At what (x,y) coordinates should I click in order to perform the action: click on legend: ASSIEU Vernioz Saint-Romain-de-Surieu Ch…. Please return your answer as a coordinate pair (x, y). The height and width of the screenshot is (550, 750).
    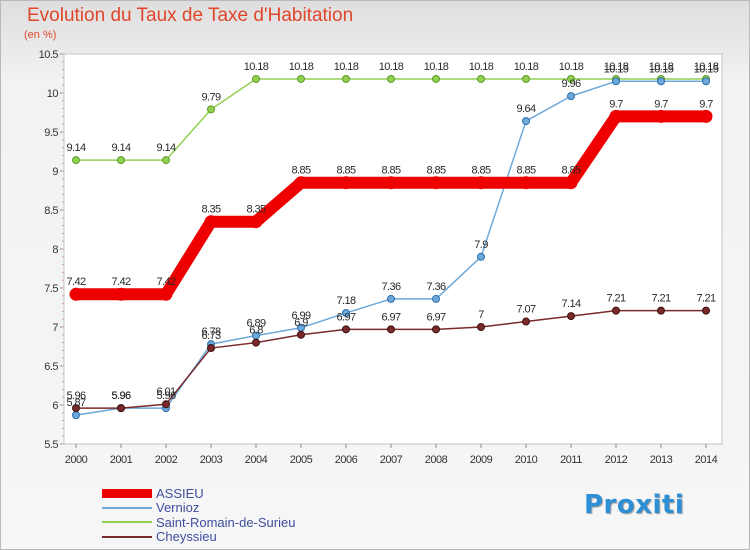
    Looking at the image, I should click on (198, 515).